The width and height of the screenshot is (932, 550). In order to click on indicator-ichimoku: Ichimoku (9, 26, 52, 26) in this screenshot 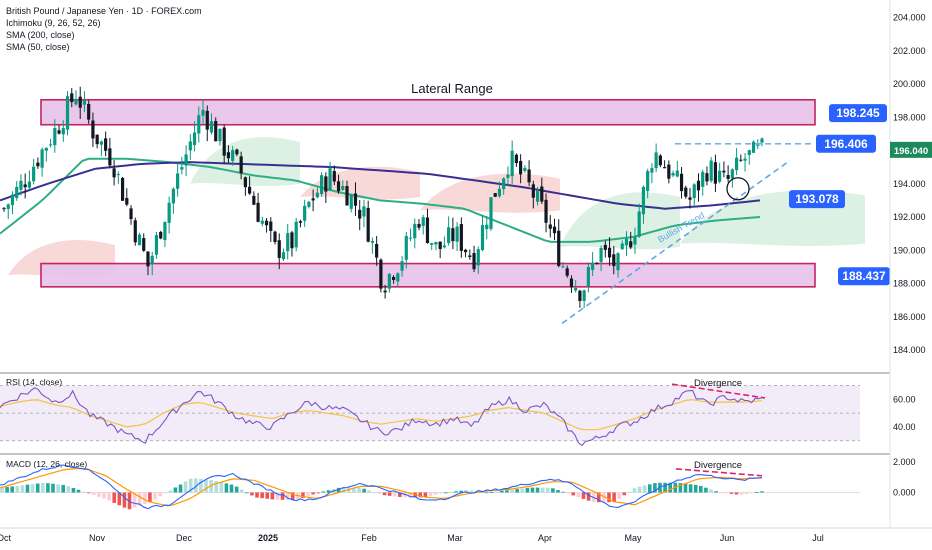, I will do `click(53, 23)`.